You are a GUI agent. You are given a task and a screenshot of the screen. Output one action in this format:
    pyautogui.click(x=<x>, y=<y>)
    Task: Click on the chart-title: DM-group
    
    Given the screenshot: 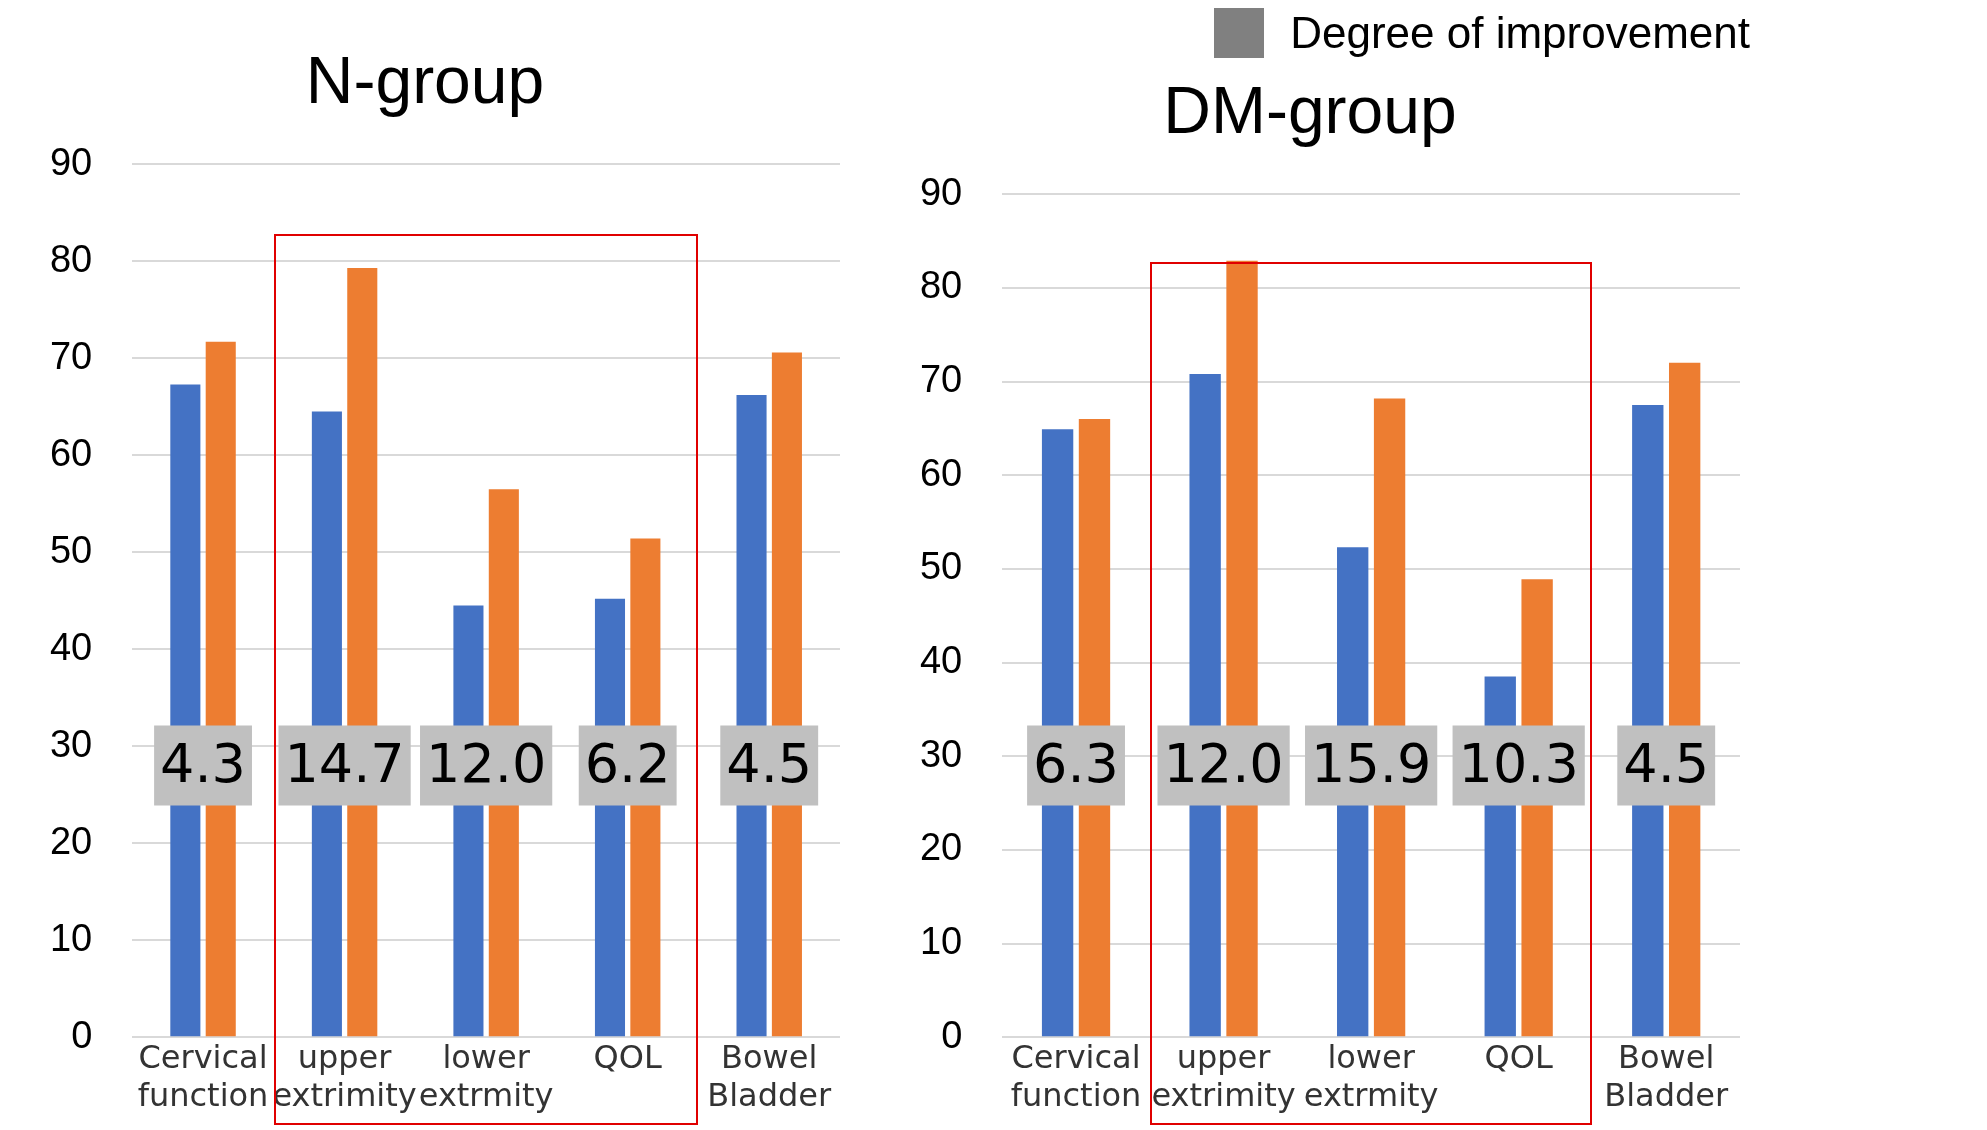 What is the action you would take?
    pyautogui.click(x=1310, y=109)
    